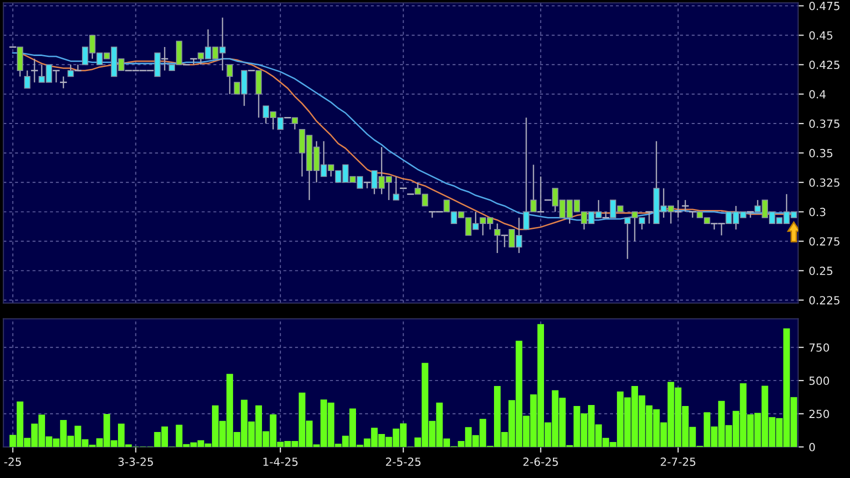 Image resolution: width=850 pixels, height=478 pixels. Describe the element at coordinates (817, 94) in the screenshot. I see `y-tick-label: 0.4` at that location.